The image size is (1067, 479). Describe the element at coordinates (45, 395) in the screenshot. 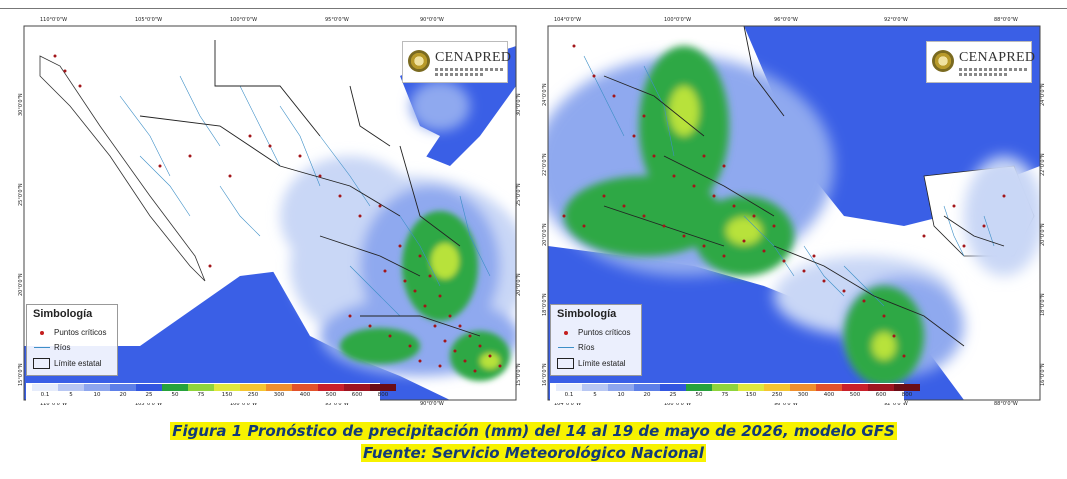

I see `color-scale-label: 0.1` at that location.